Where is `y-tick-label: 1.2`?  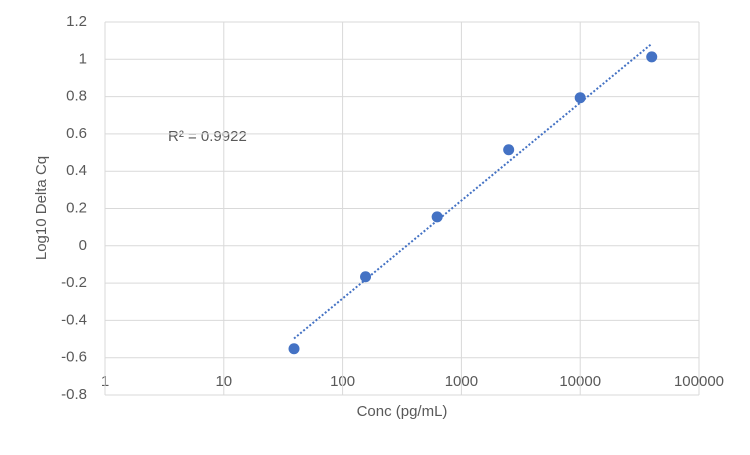
y-tick-label: 1.2 is located at coordinates (76, 21).